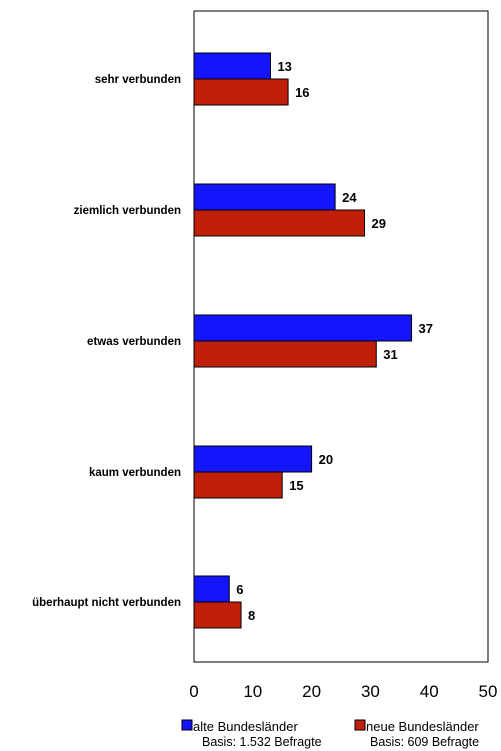 The height and width of the screenshot is (751, 501). I want to click on data-label: 24, so click(349, 197).